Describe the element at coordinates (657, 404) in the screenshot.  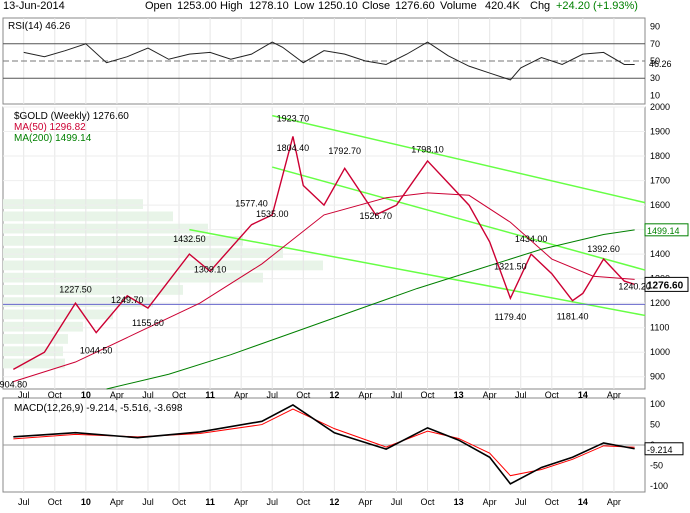
I see `macd-y-tick-label: 100` at that location.